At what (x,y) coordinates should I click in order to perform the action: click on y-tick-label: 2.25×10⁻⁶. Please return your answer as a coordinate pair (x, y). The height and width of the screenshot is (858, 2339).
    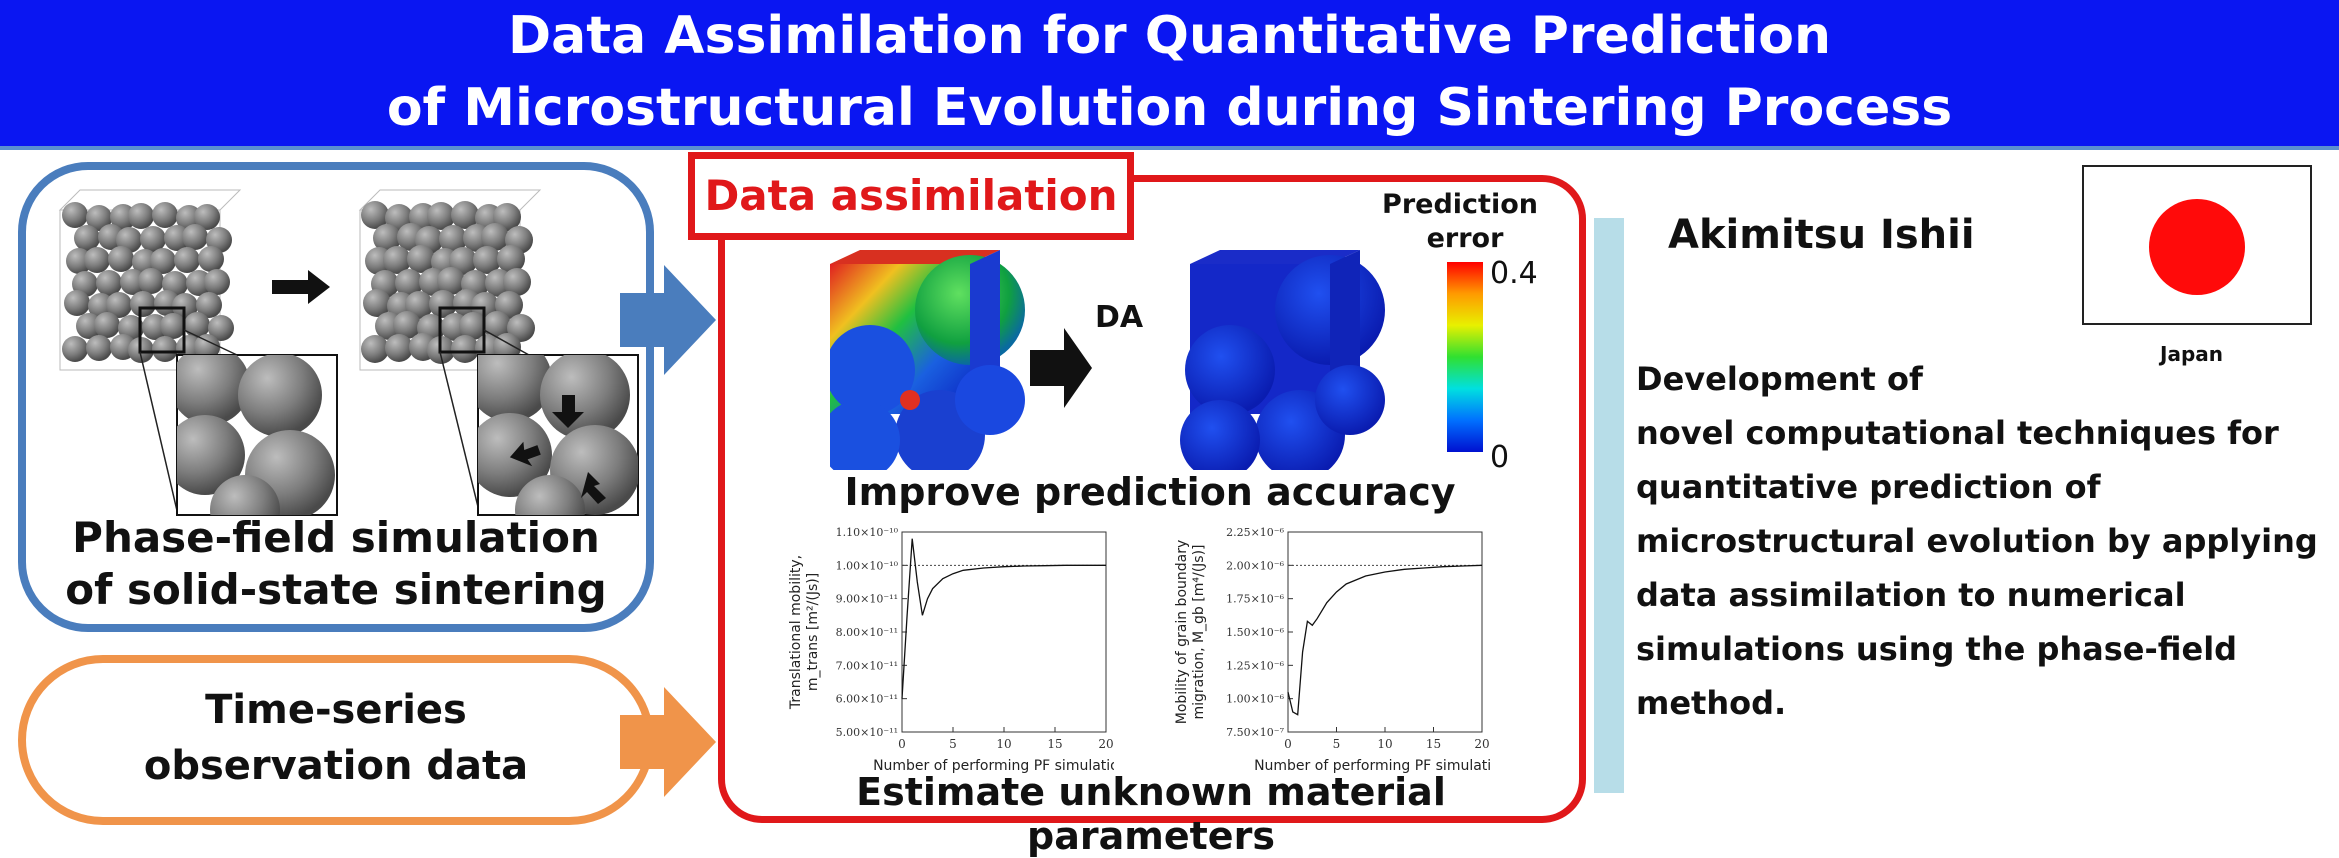
    Looking at the image, I should click on (1255, 532).